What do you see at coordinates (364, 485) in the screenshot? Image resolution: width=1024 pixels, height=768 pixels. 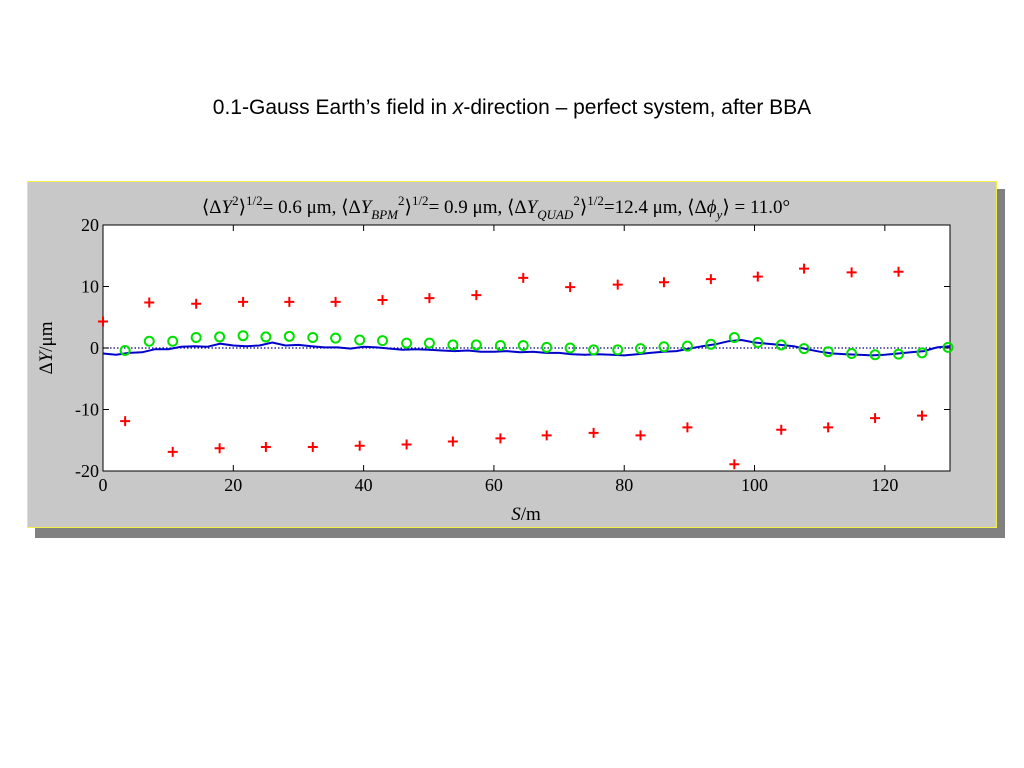 I see `x-tick-label: 40` at bounding box center [364, 485].